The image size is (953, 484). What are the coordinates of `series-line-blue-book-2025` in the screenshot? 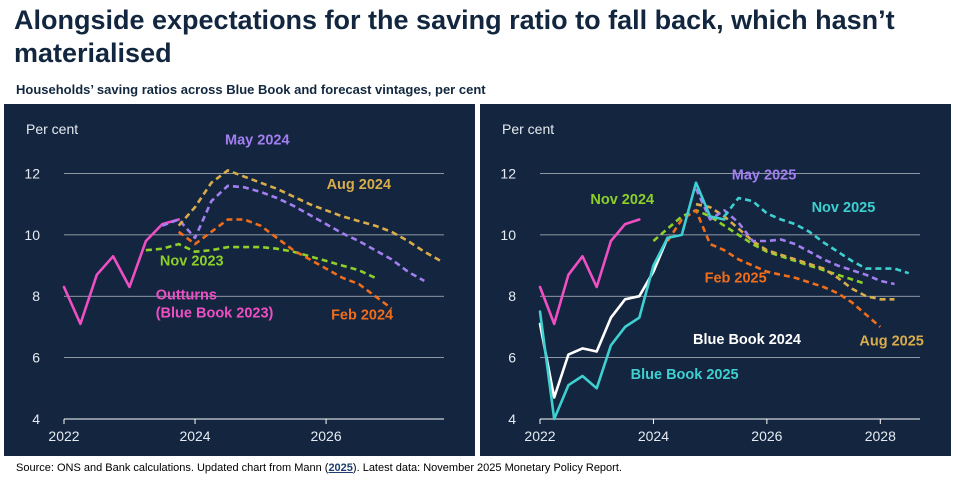 It's located at (632, 301).